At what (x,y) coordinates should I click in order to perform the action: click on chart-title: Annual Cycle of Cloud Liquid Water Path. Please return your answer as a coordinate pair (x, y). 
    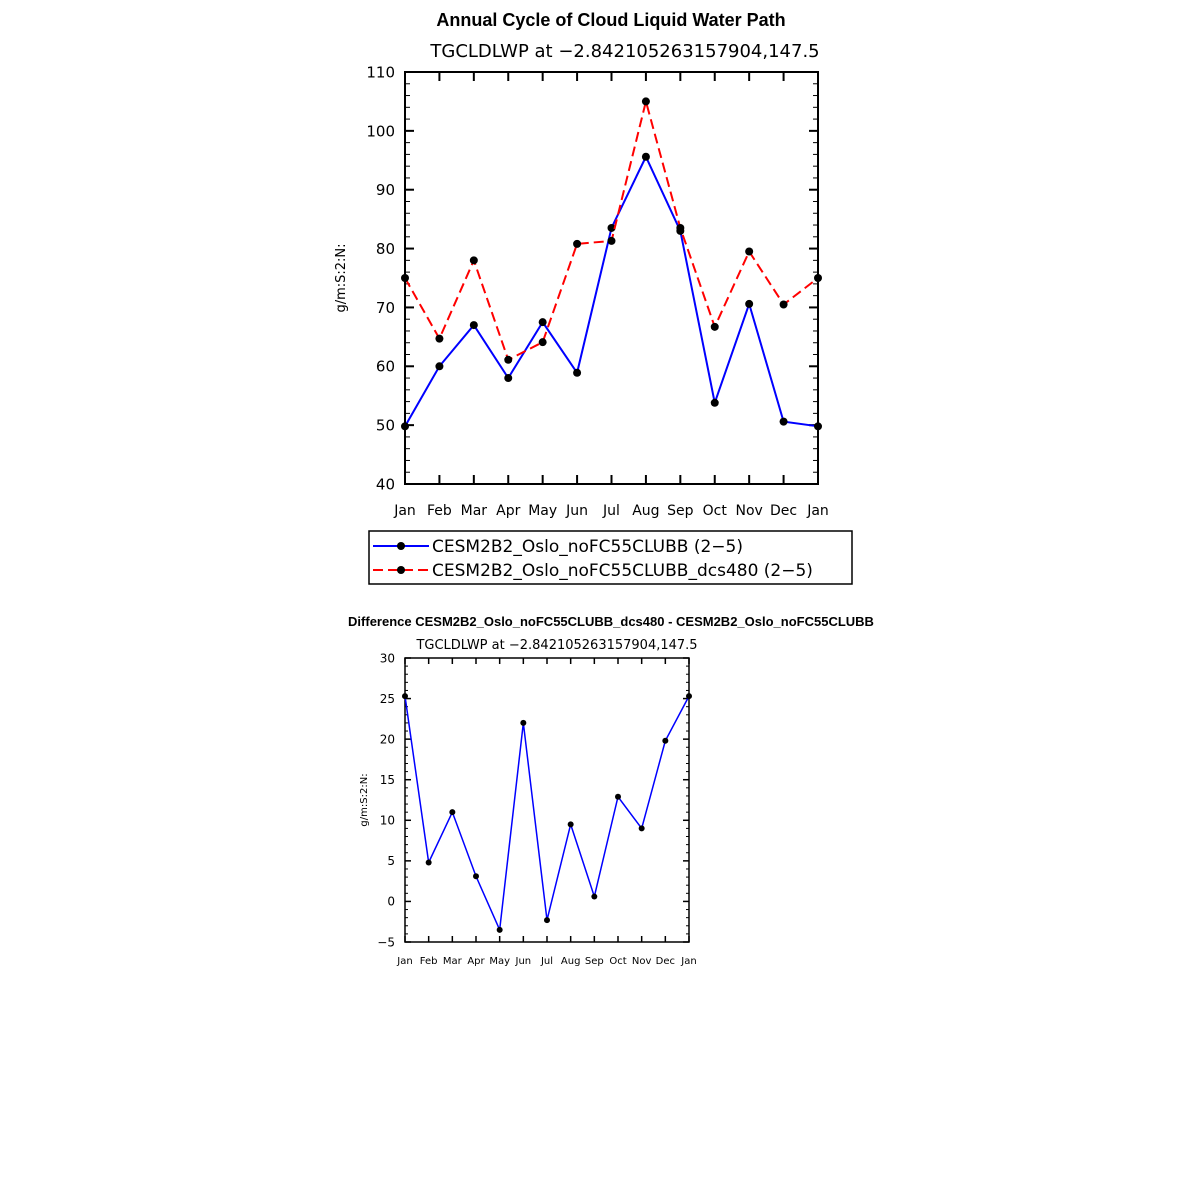
    Looking at the image, I should click on (610, 20).